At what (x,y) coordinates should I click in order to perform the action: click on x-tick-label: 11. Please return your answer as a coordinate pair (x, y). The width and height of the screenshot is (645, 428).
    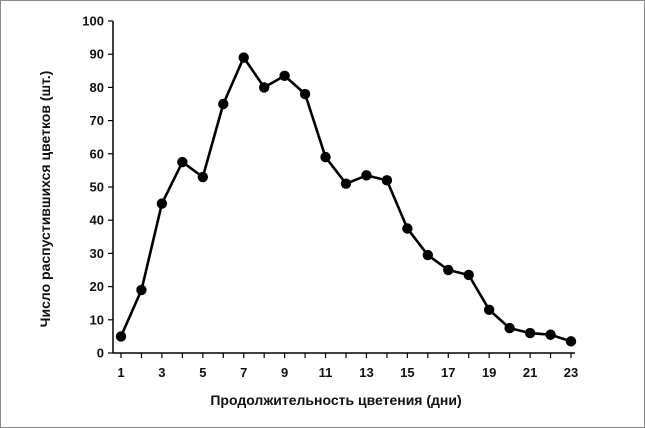
    Looking at the image, I should click on (326, 372).